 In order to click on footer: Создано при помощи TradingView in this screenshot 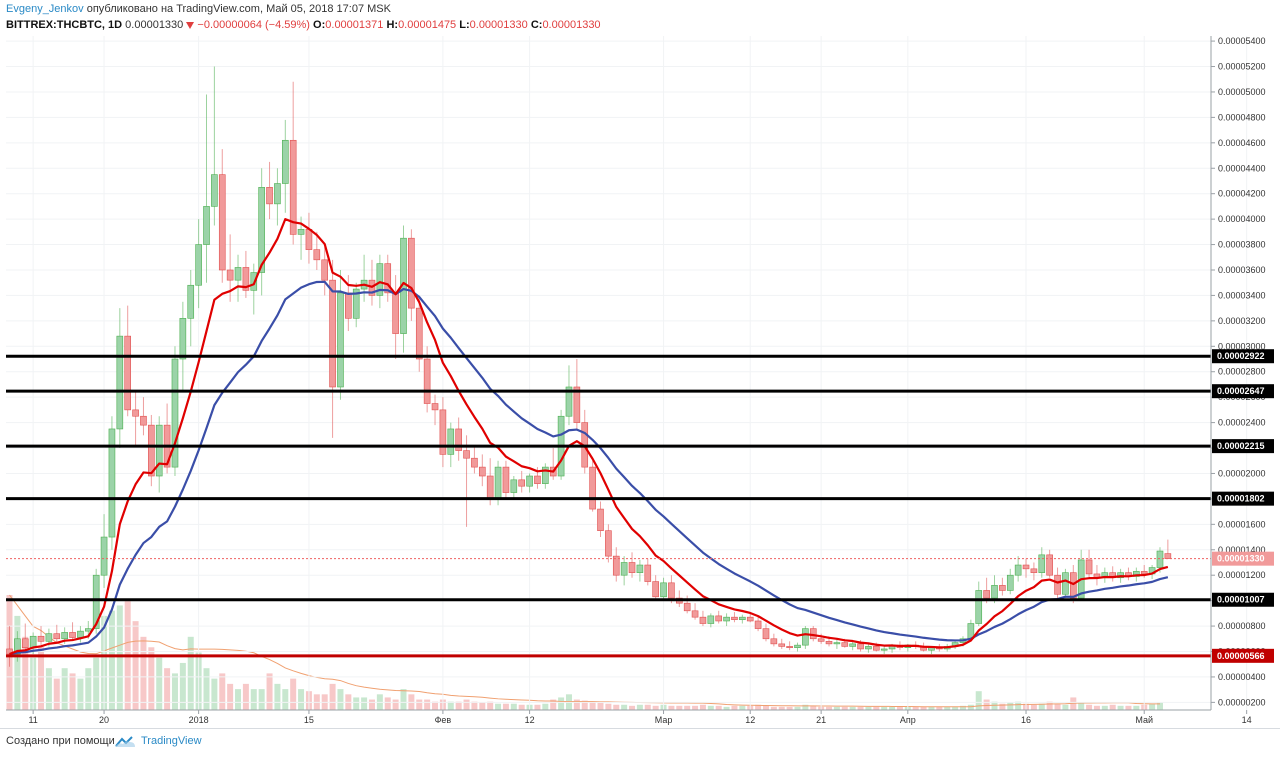, I will do `click(640, 743)`.